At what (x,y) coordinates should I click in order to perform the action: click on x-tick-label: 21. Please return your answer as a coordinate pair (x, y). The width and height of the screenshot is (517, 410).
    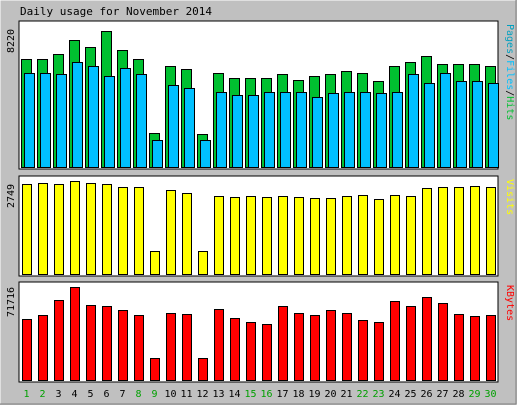
    Looking at the image, I should click on (346, 394).